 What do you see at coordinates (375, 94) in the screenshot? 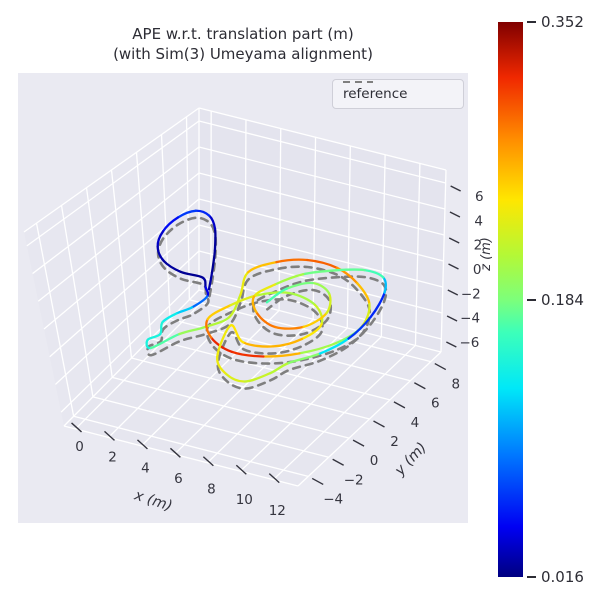
I see `legend-label-reference: reference` at bounding box center [375, 94].